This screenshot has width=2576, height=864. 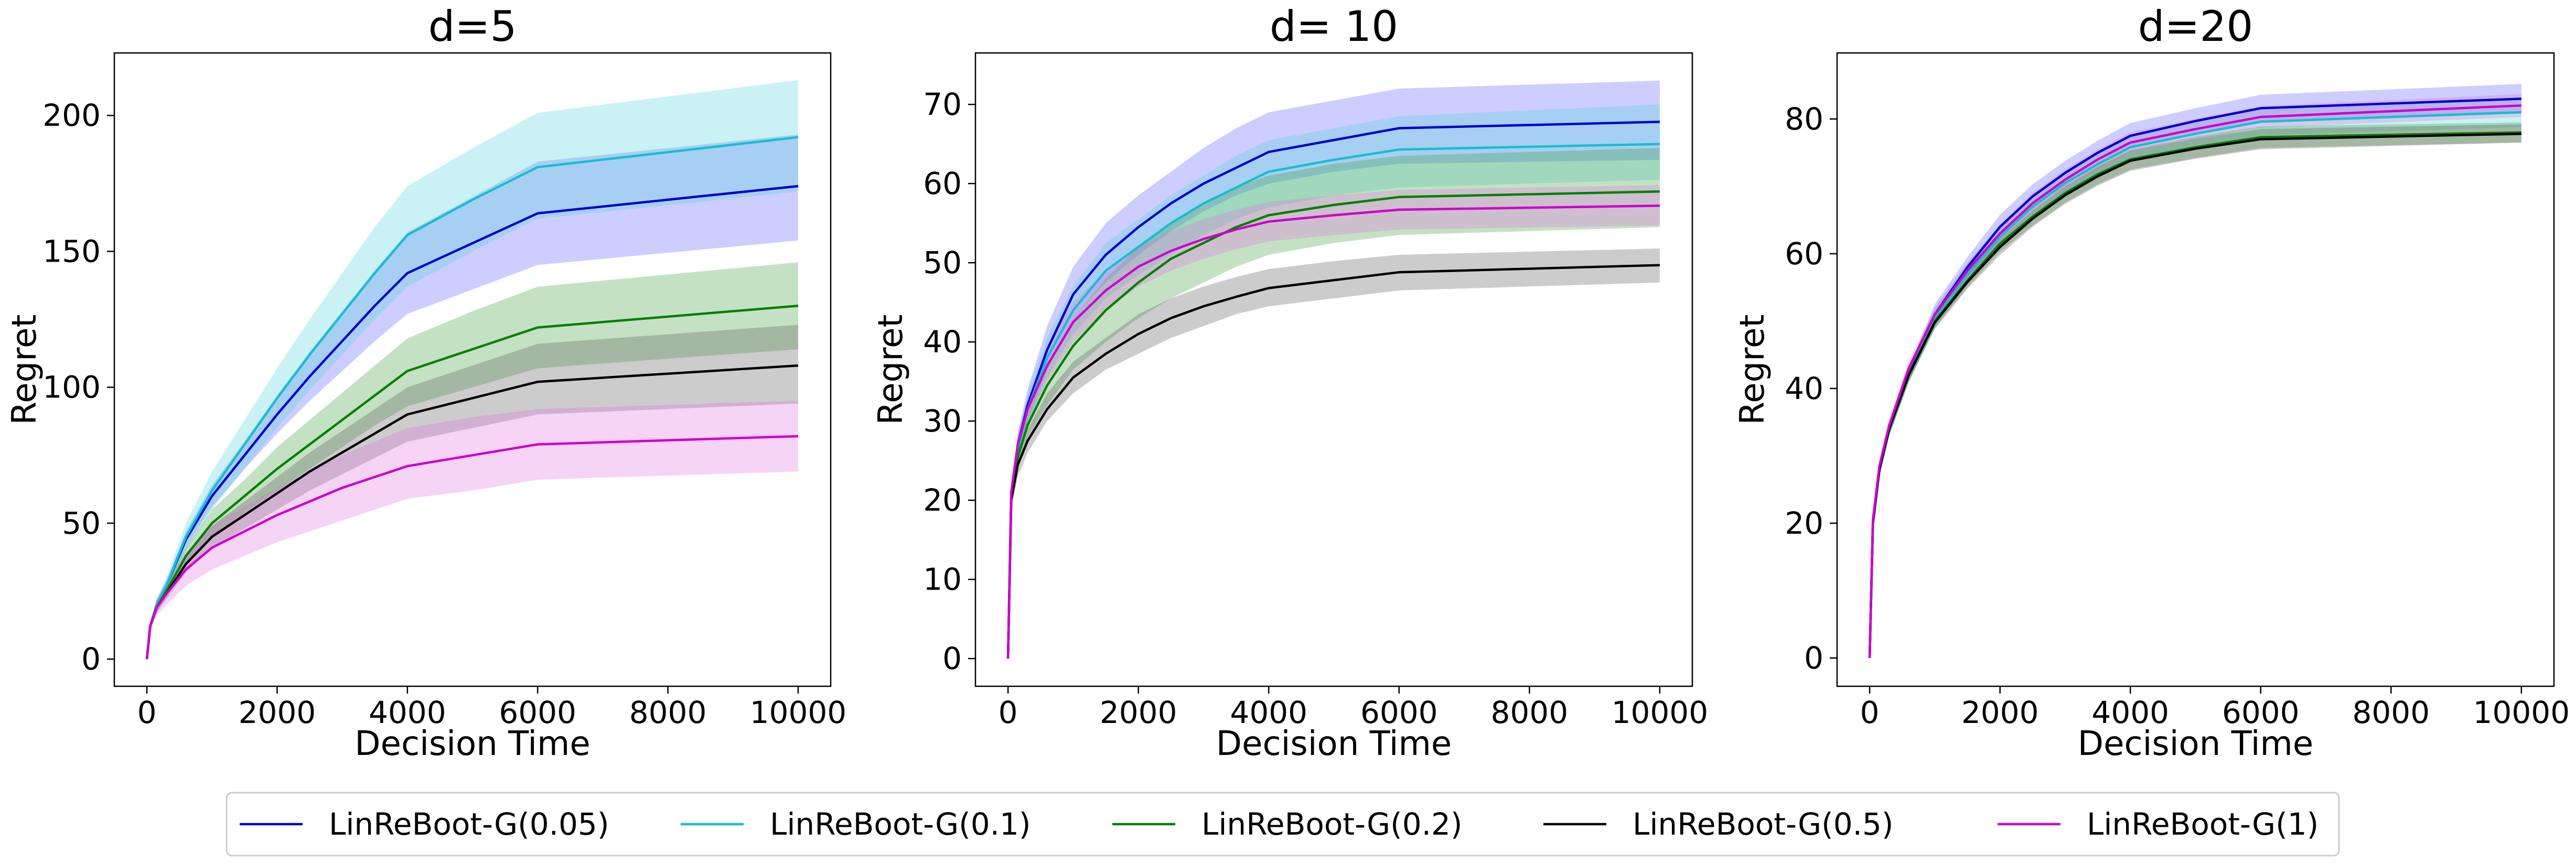 I want to click on legend-item-2: LinReBoot-G(0.1), so click(x=856, y=824).